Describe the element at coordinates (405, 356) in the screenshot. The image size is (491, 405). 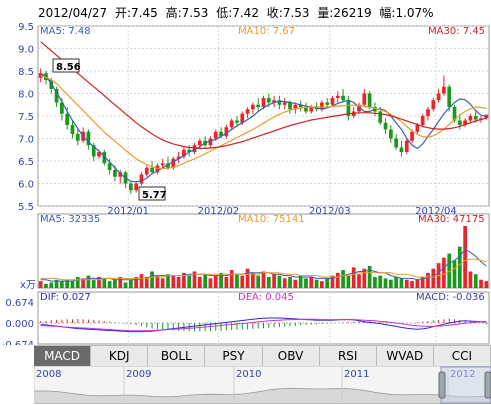
I see `tab-wvad: WVAD` at that location.